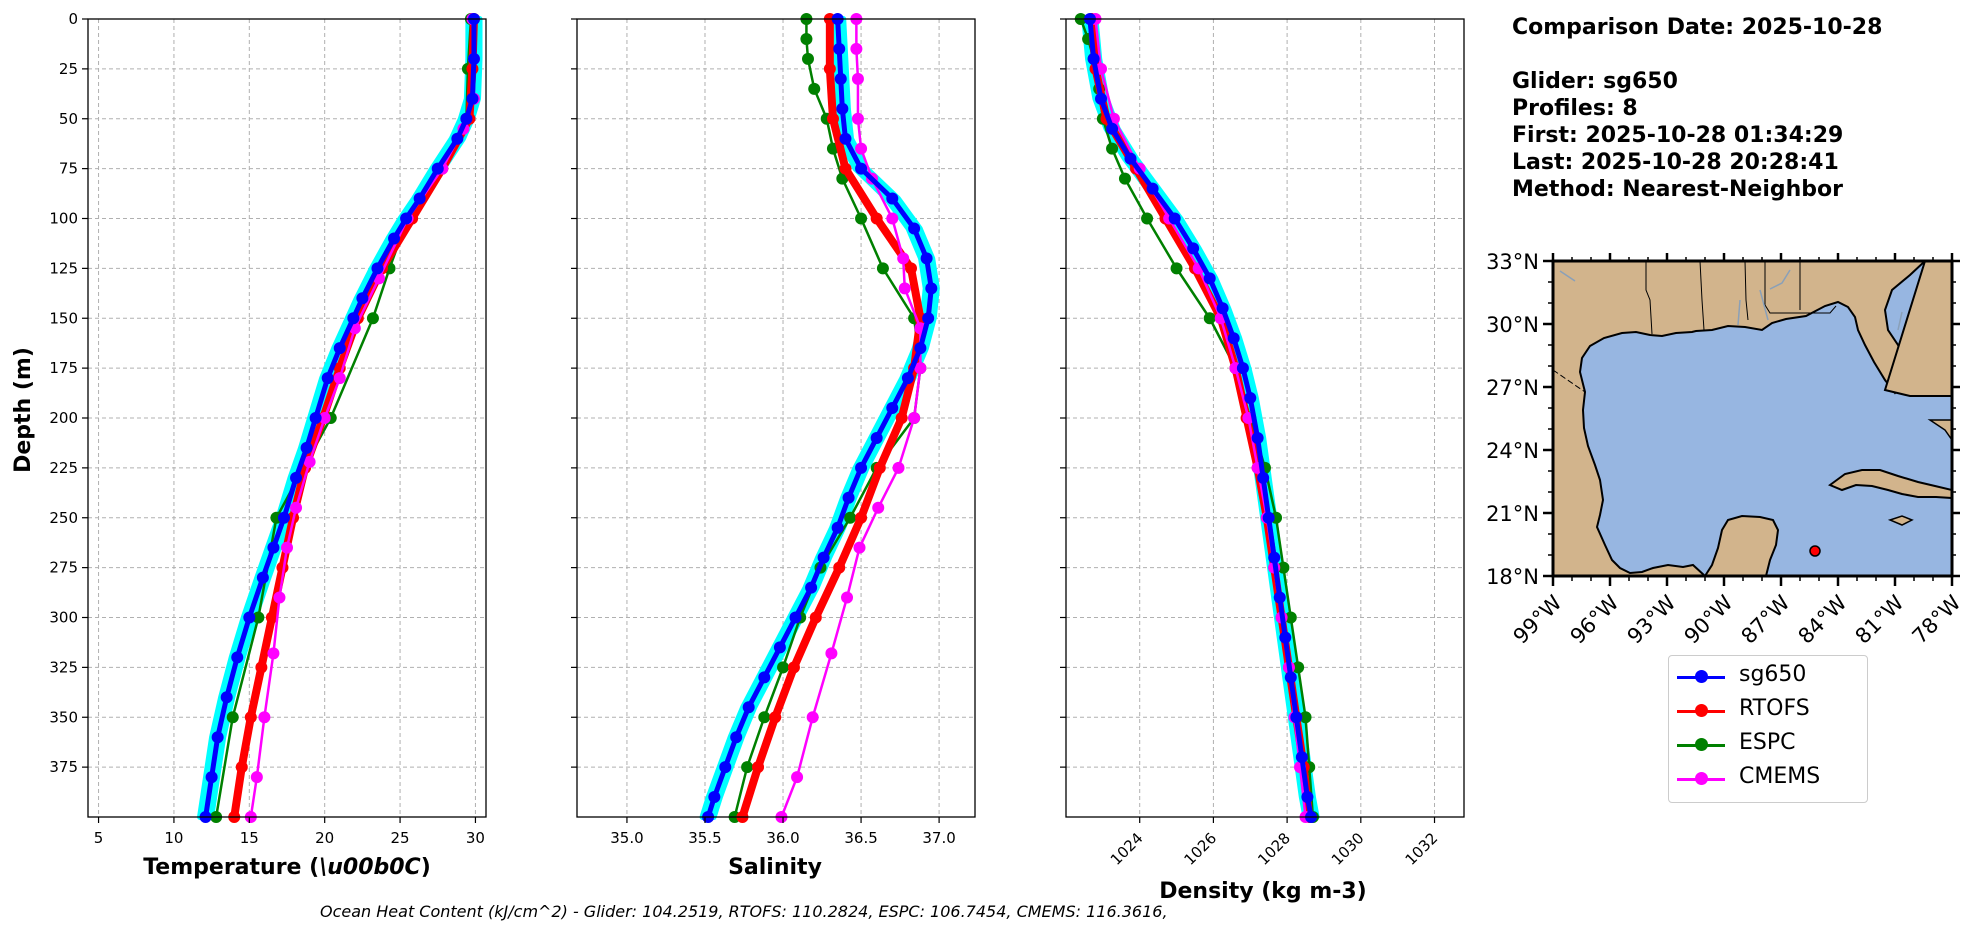 This screenshot has height=934, width=1987. What do you see at coordinates (1512, 577) in the screenshot?
I see `map-y-tick-label: 18°N` at bounding box center [1512, 577].